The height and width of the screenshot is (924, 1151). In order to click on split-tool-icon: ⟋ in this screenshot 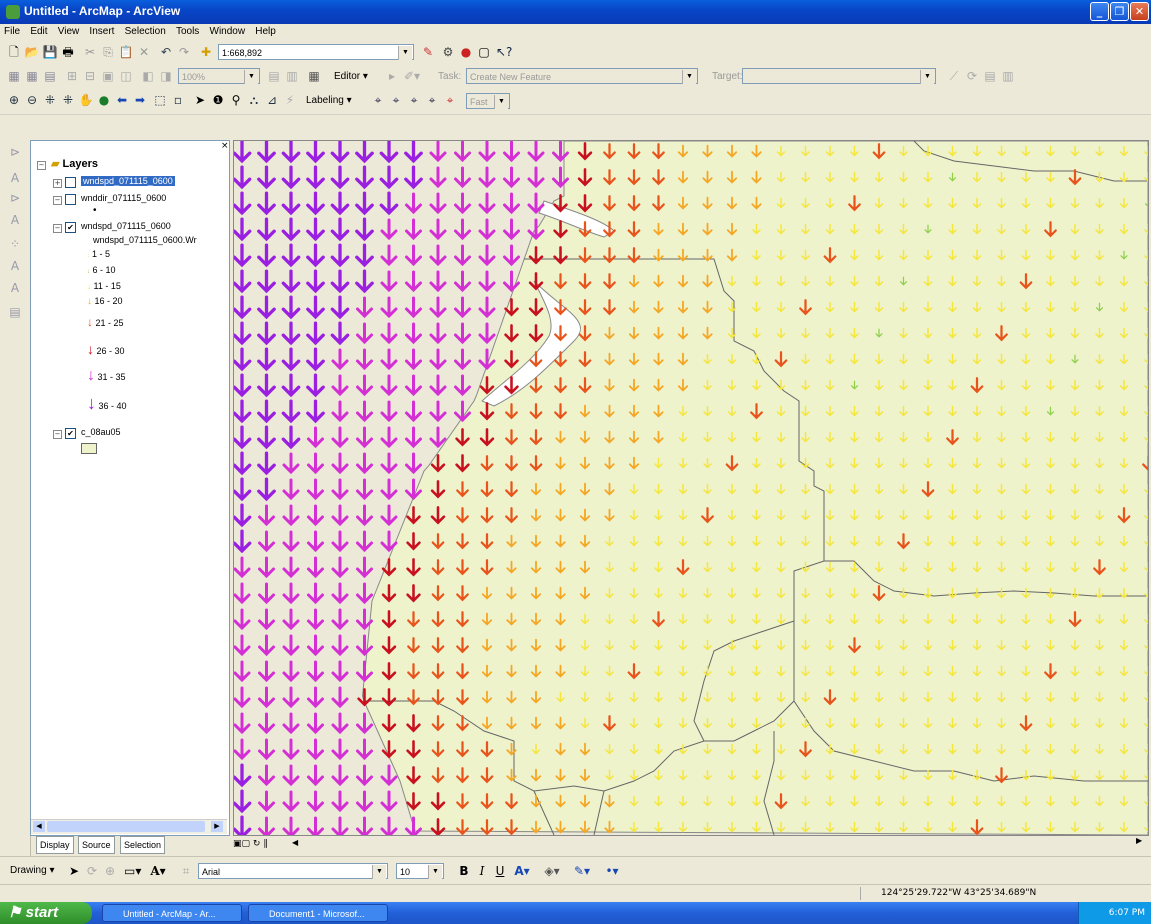, I will do `click(954, 76)`.